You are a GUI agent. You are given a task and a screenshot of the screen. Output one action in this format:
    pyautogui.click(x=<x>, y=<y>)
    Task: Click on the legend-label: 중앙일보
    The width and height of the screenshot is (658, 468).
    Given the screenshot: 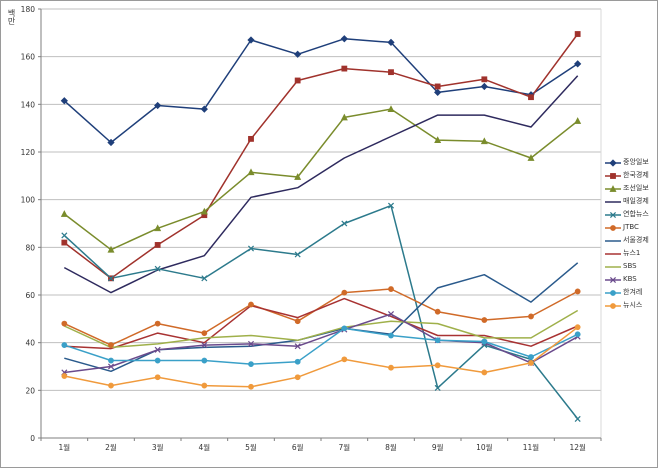 What is the action you would take?
    pyautogui.click(x=636, y=162)
    